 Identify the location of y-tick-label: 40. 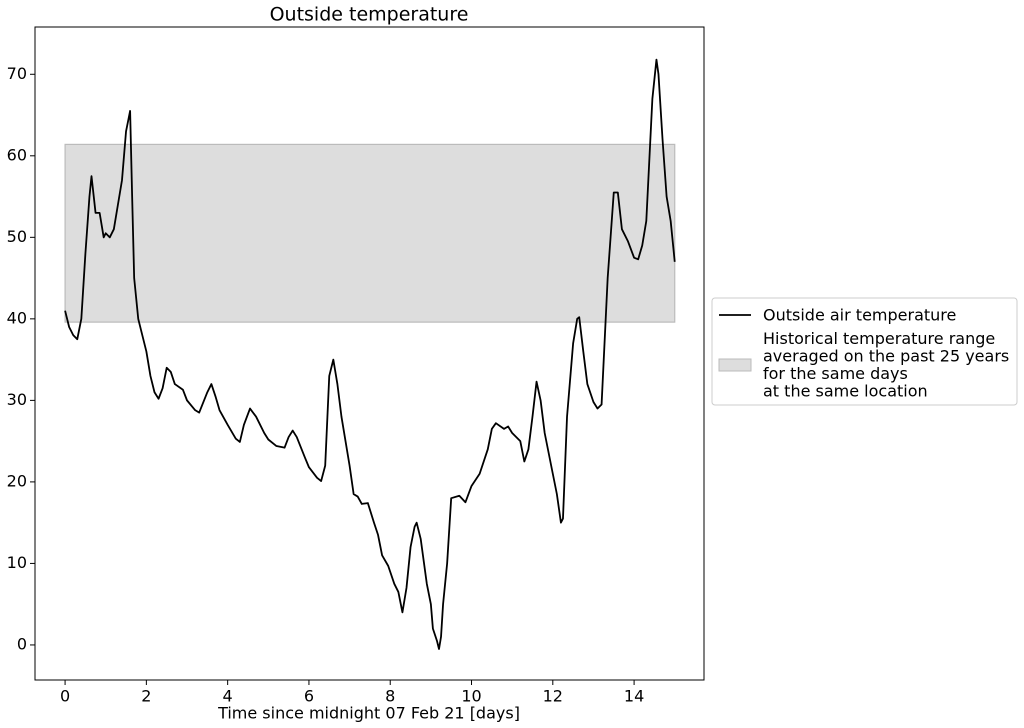
(17, 317).